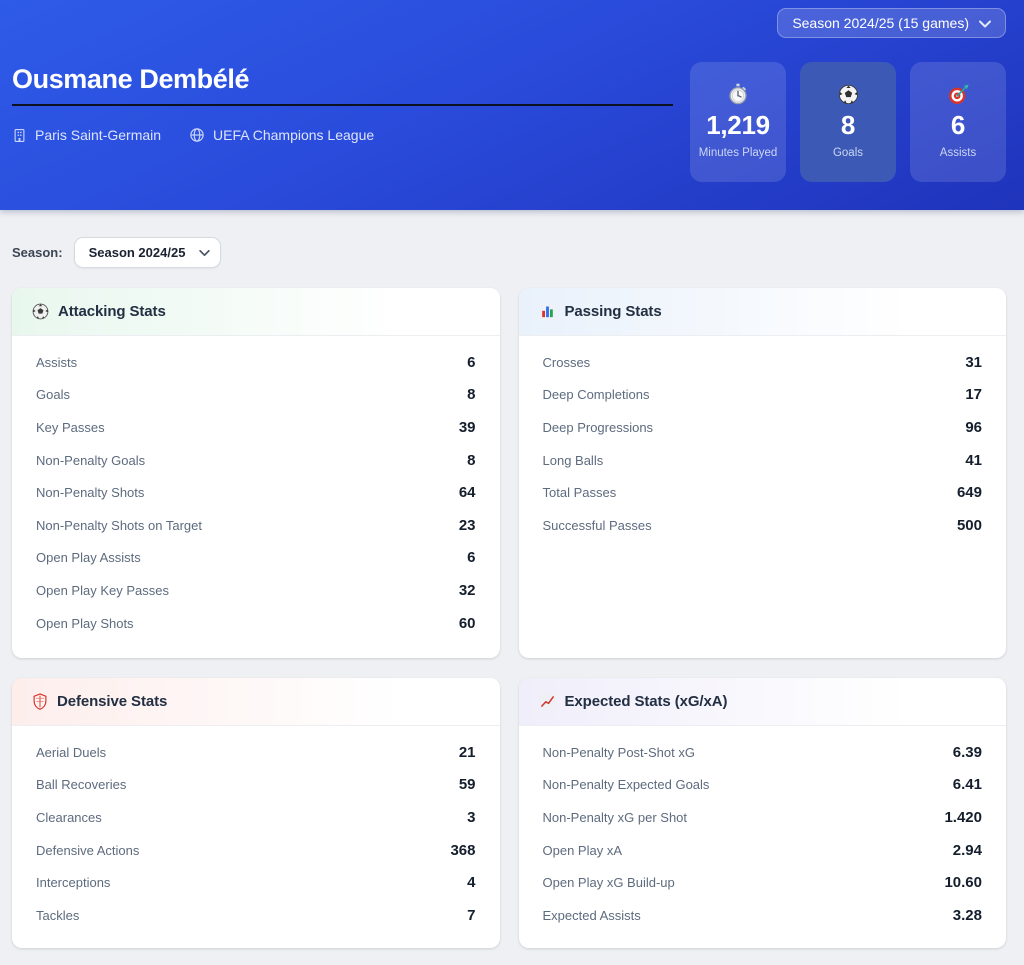 This screenshot has width=1024, height=965. What do you see at coordinates (738, 94) in the screenshot?
I see `stopwatch-icon` at bounding box center [738, 94].